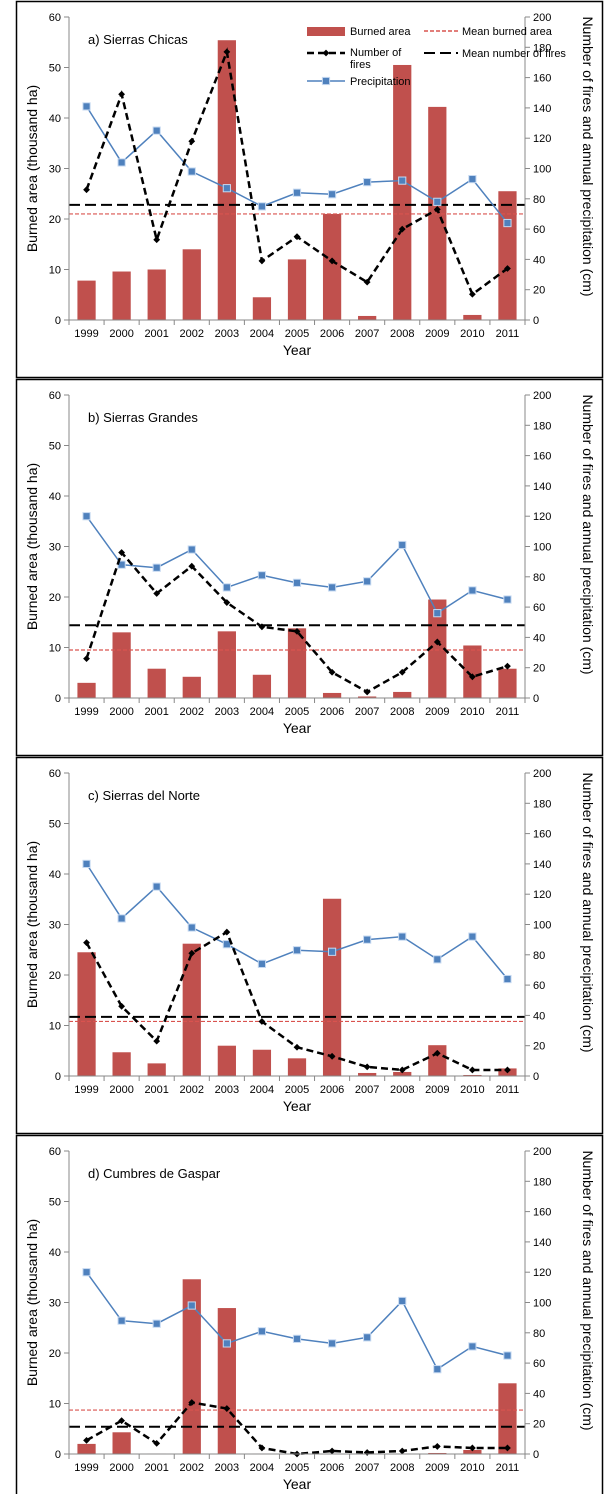  I want to click on right-tick-label: 100, so click(542, 1304).